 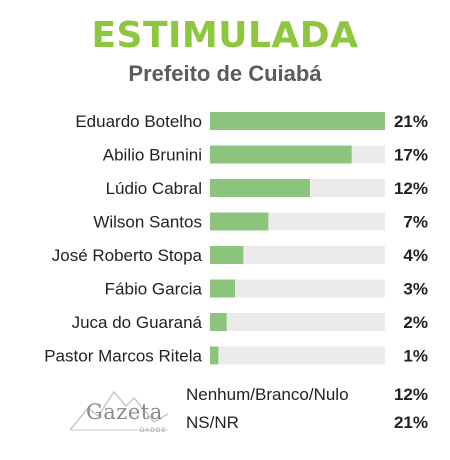 I want to click on value-label: 21%, so click(x=411, y=121).